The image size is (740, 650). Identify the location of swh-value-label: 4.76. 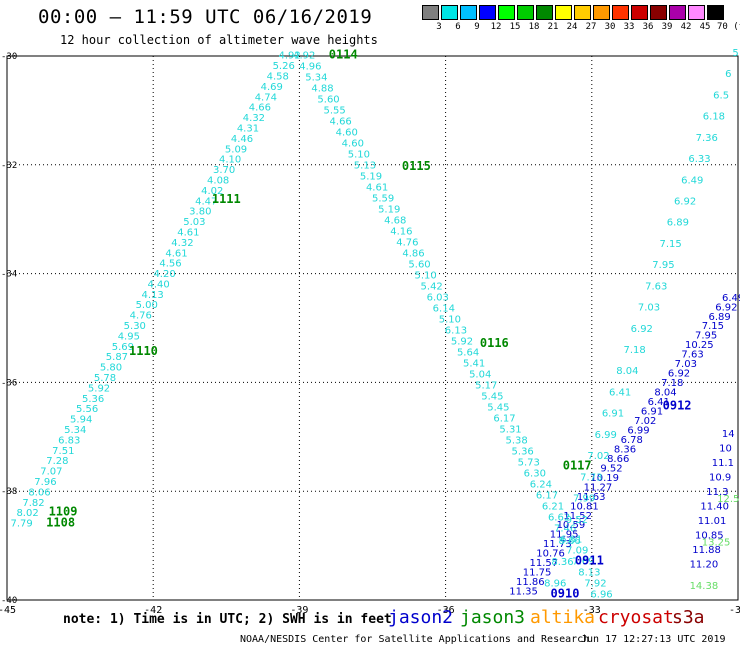
(407, 243).